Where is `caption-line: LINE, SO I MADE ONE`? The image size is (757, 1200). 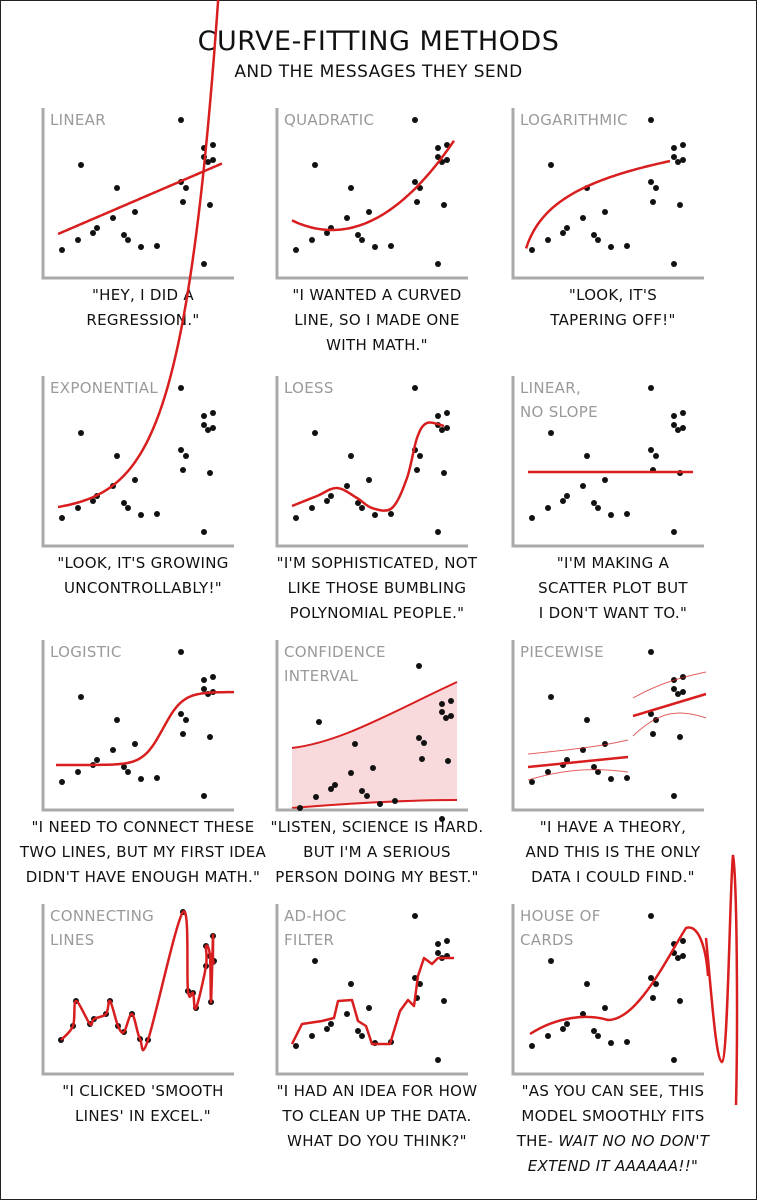
caption-line: LINE, SO I MADE ONE is located at coordinates (377, 320).